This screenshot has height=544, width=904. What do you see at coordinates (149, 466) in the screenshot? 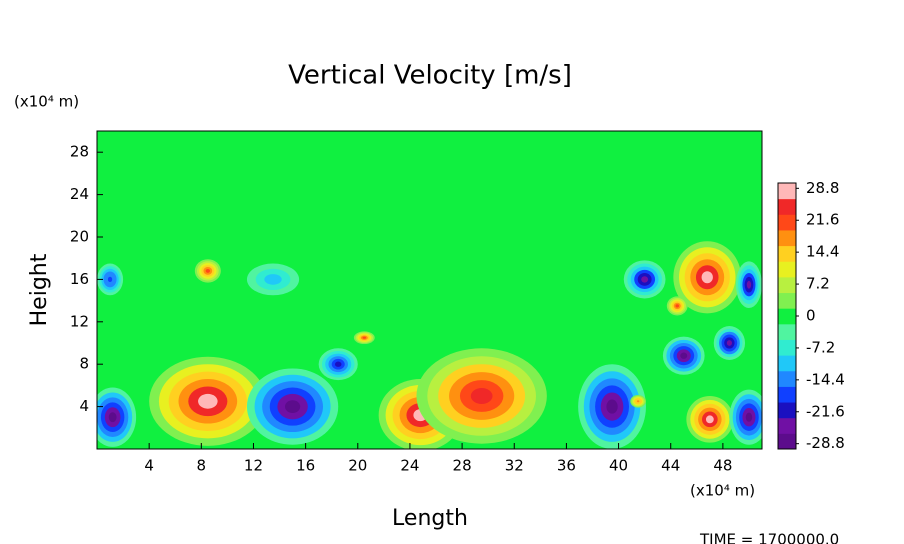
I see `x-tick-label: 4` at bounding box center [149, 466].